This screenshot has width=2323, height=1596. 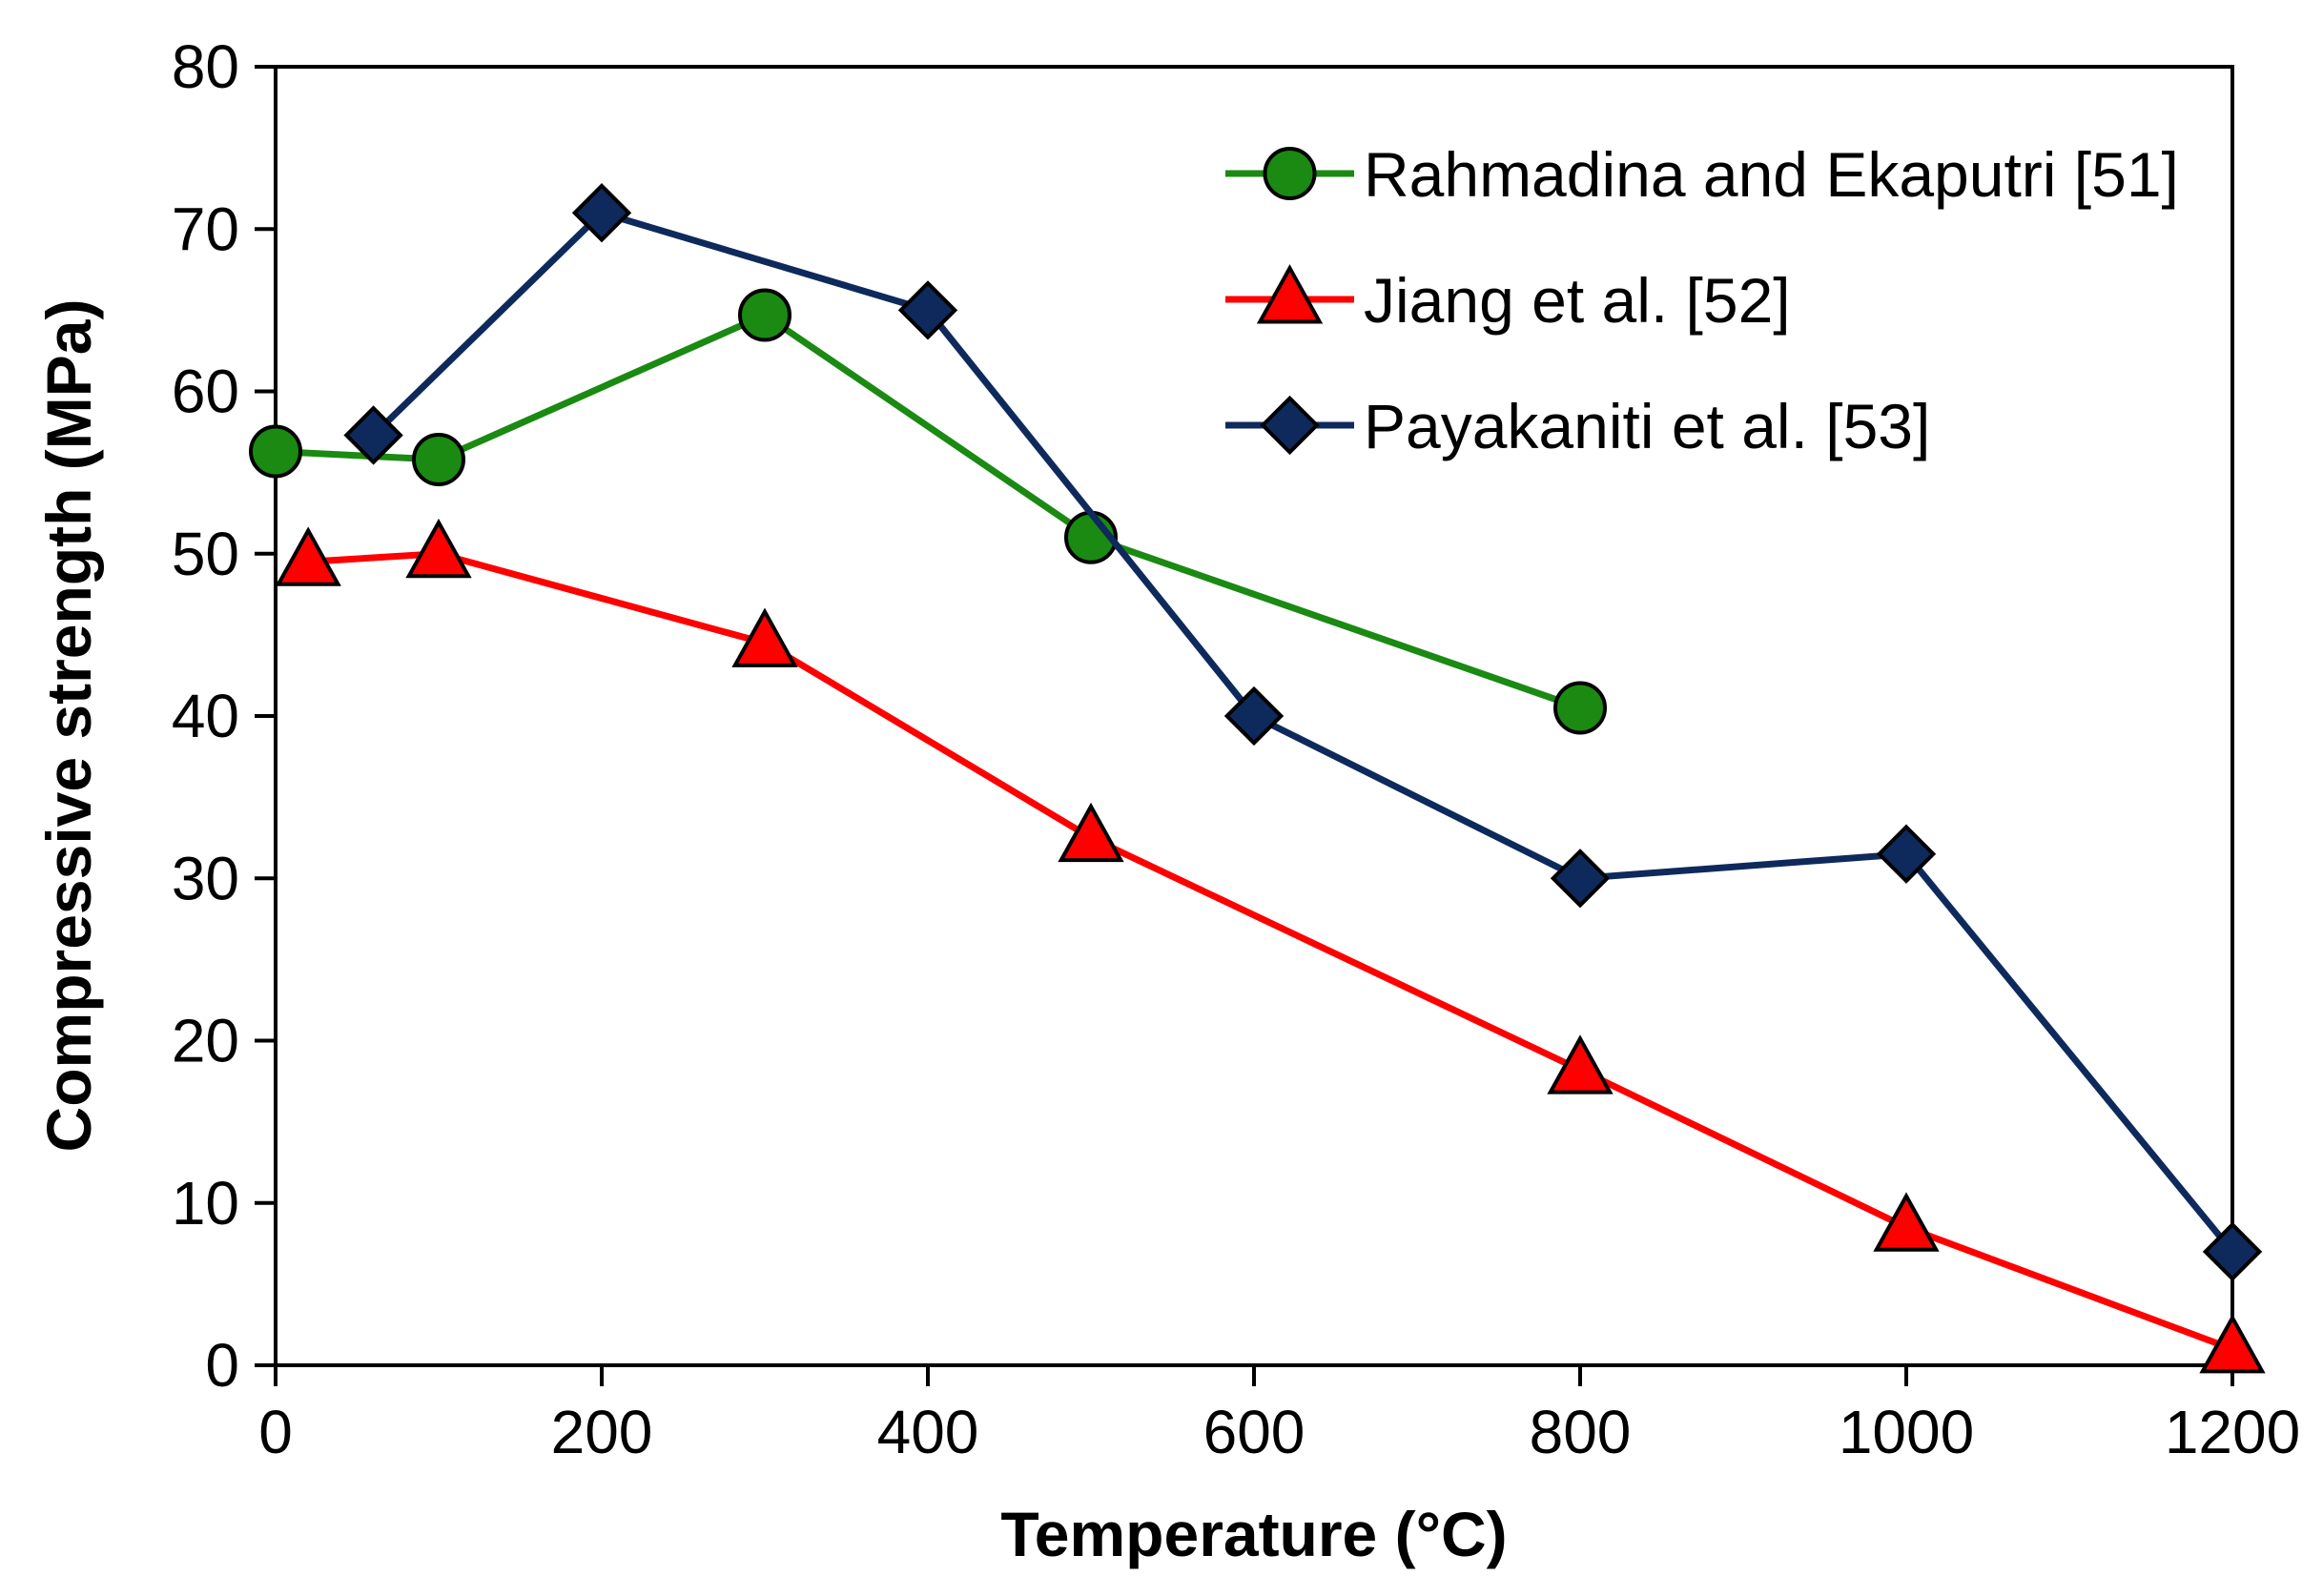 I want to click on y-tick-label: 50, so click(x=205, y=554).